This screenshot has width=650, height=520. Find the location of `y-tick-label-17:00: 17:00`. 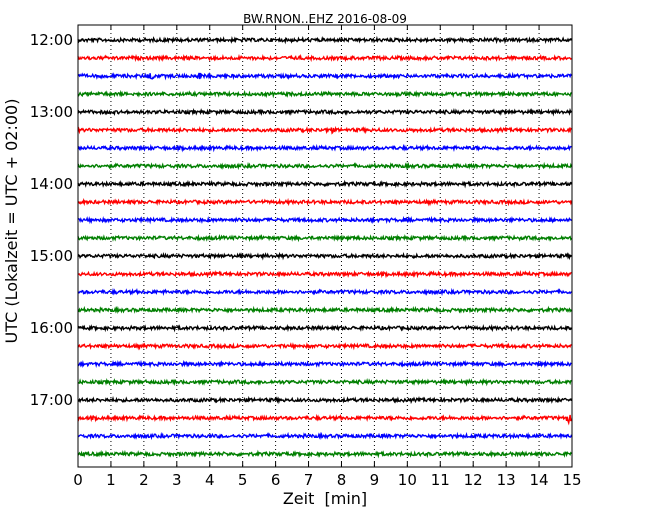

y-tick-label-17:00: 17:00 is located at coordinates (51, 400).